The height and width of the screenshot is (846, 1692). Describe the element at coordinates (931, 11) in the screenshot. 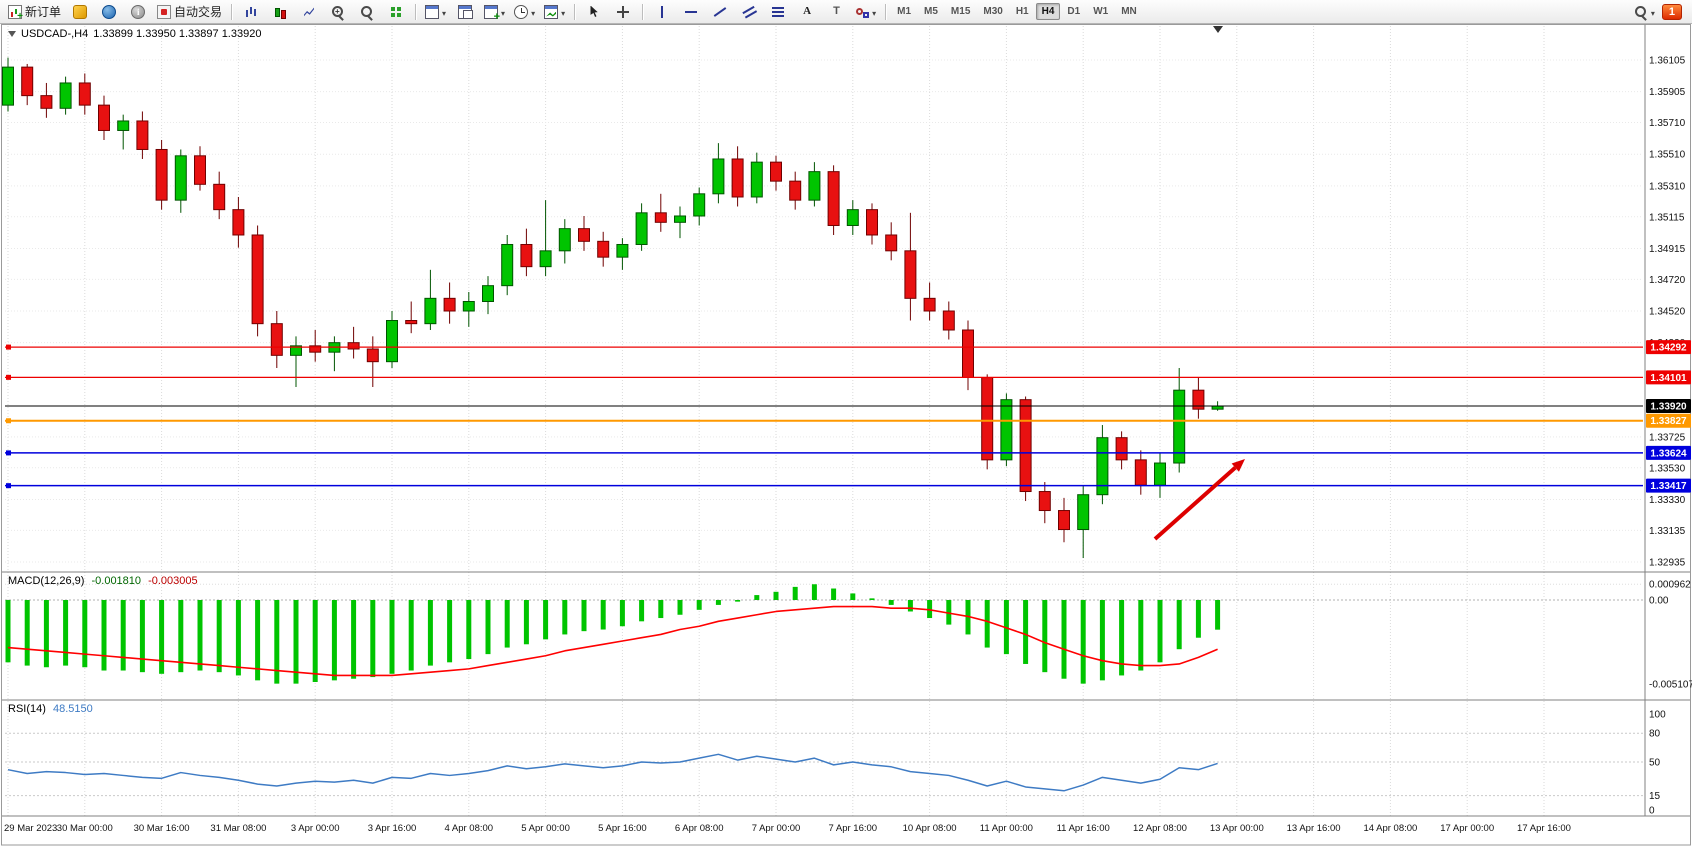

I see `timeframe-m5-button: M5` at that location.